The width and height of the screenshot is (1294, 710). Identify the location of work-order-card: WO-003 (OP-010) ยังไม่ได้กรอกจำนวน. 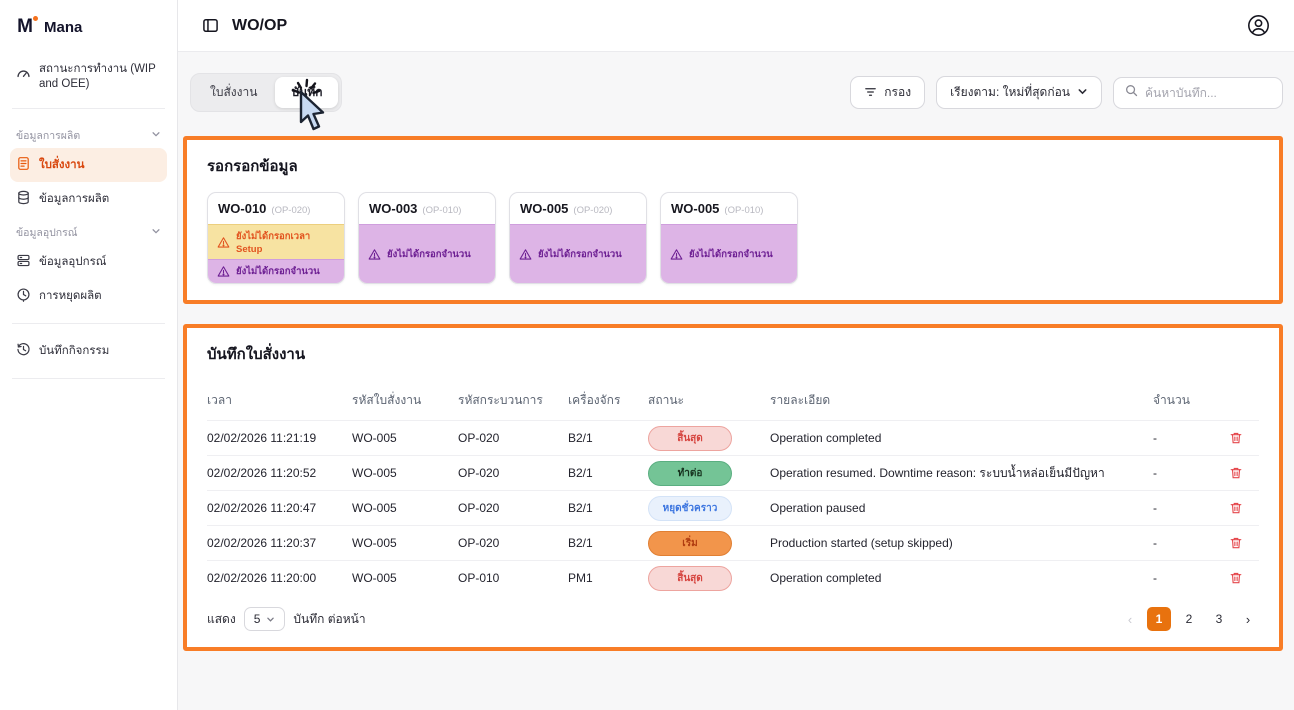
(427, 238).